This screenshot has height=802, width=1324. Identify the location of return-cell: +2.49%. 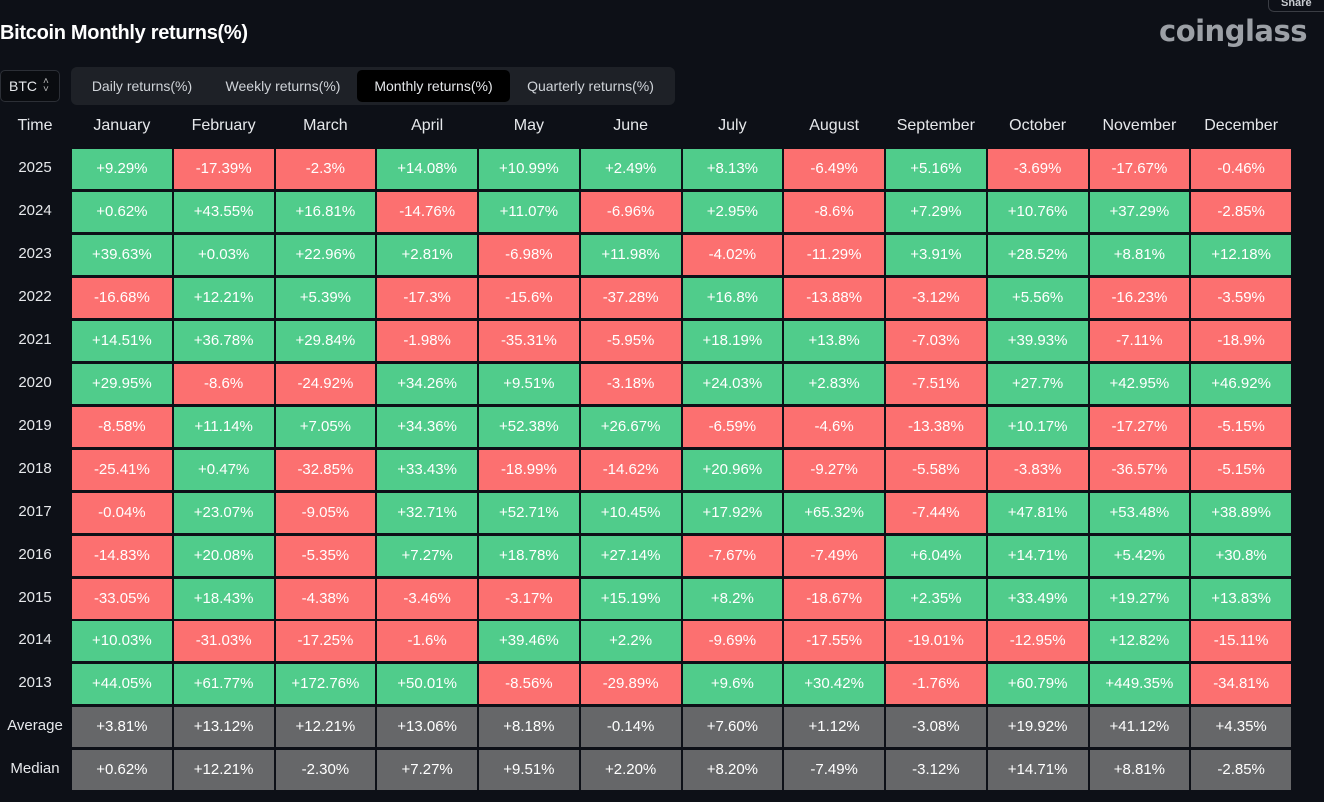
(630, 169).